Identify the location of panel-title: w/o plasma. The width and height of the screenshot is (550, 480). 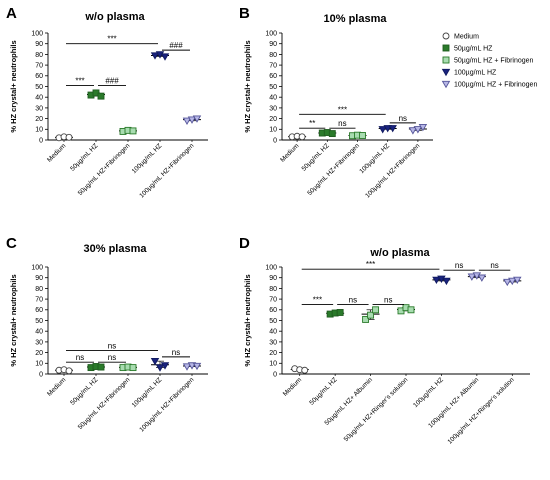
(399, 253).